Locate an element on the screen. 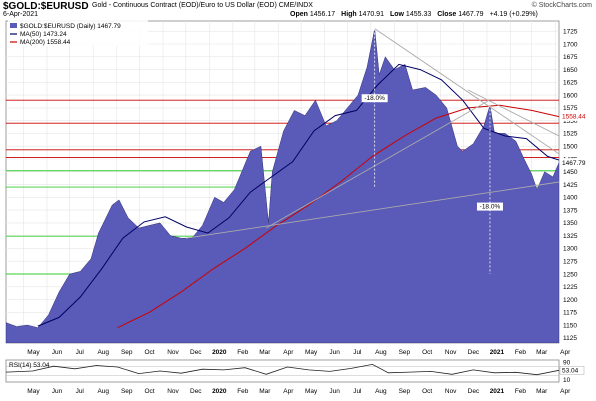 This screenshot has height=401, width=596. rsi-tick-label: 90 is located at coordinates (567, 363).